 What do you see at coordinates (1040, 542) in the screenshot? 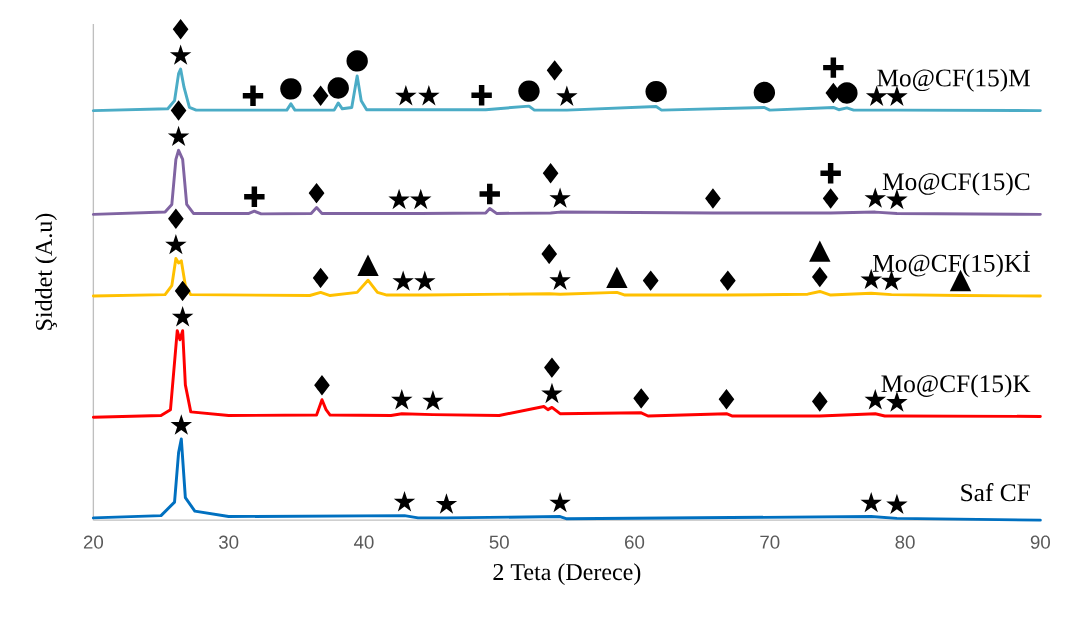
I see `x-tick-label: 90` at bounding box center [1040, 542].